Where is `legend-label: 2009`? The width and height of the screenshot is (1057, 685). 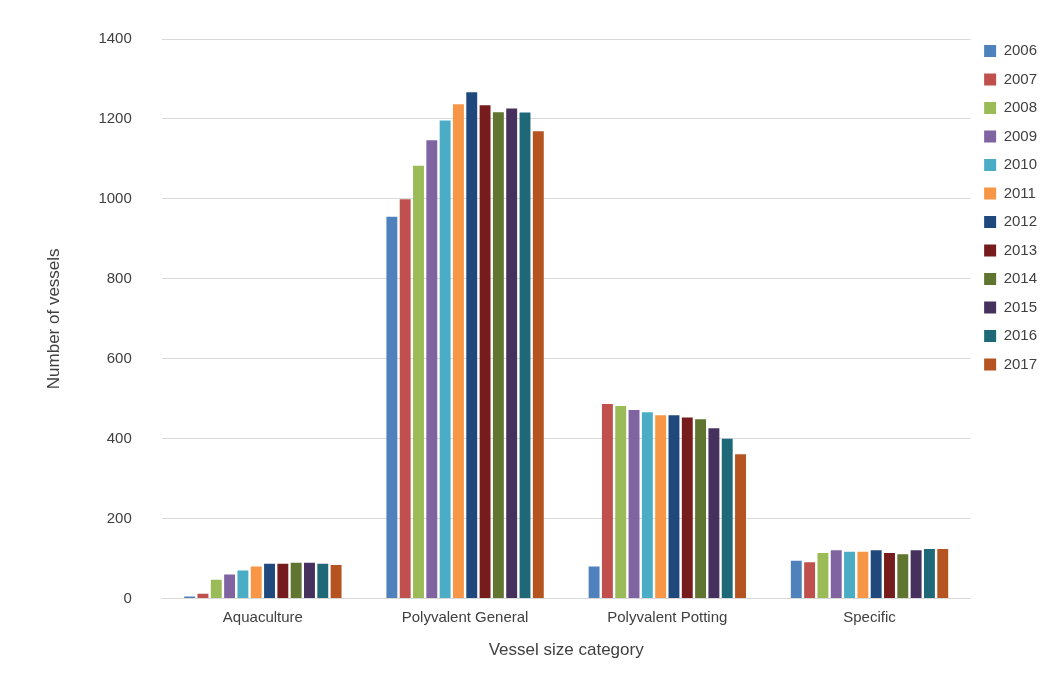 legend-label: 2009 is located at coordinates (1020, 135).